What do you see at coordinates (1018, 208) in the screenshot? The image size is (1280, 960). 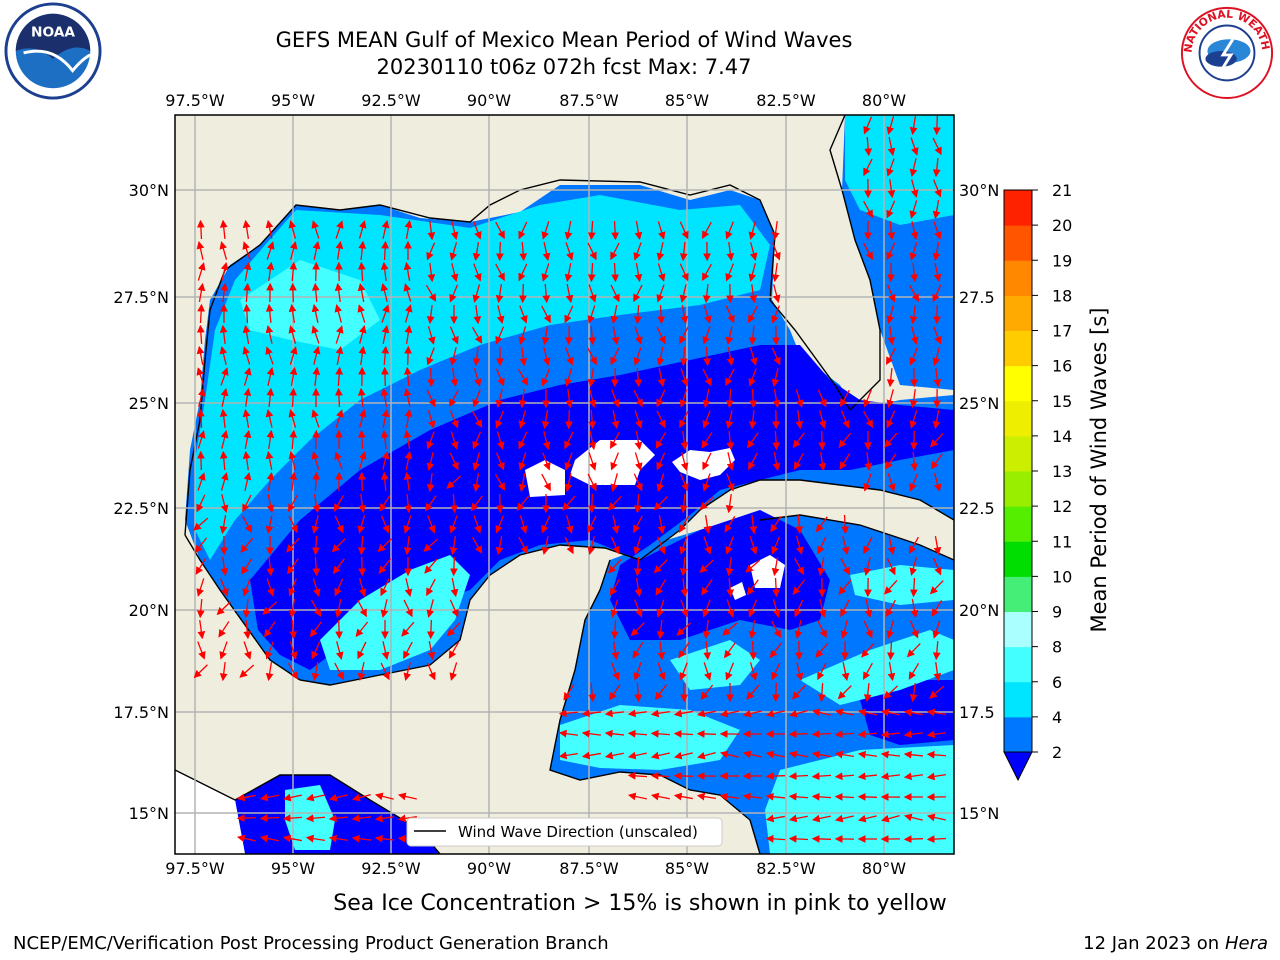 I see `colorbar-segment` at bounding box center [1018, 208].